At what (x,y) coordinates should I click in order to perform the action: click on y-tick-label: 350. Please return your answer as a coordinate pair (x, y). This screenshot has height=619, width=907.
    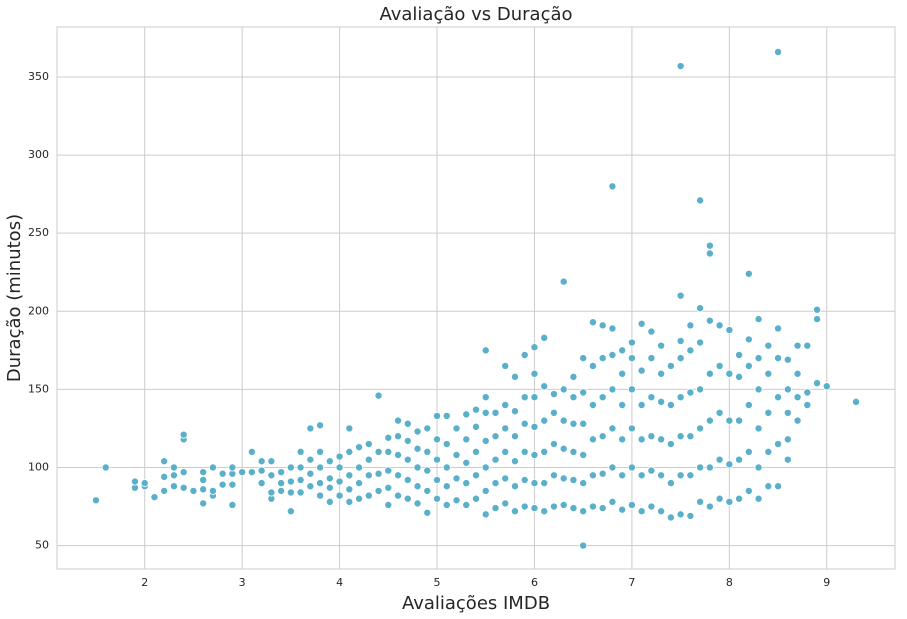
    Looking at the image, I should click on (38, 76).